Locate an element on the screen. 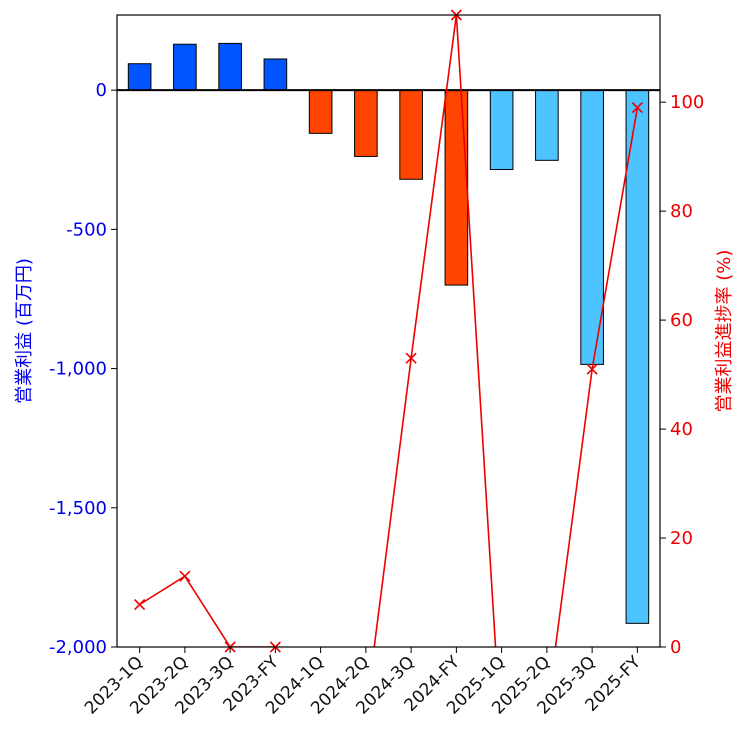 This screenshot has height=750, width=750. bar-2025-2Q is located at coordinates (547, 125).